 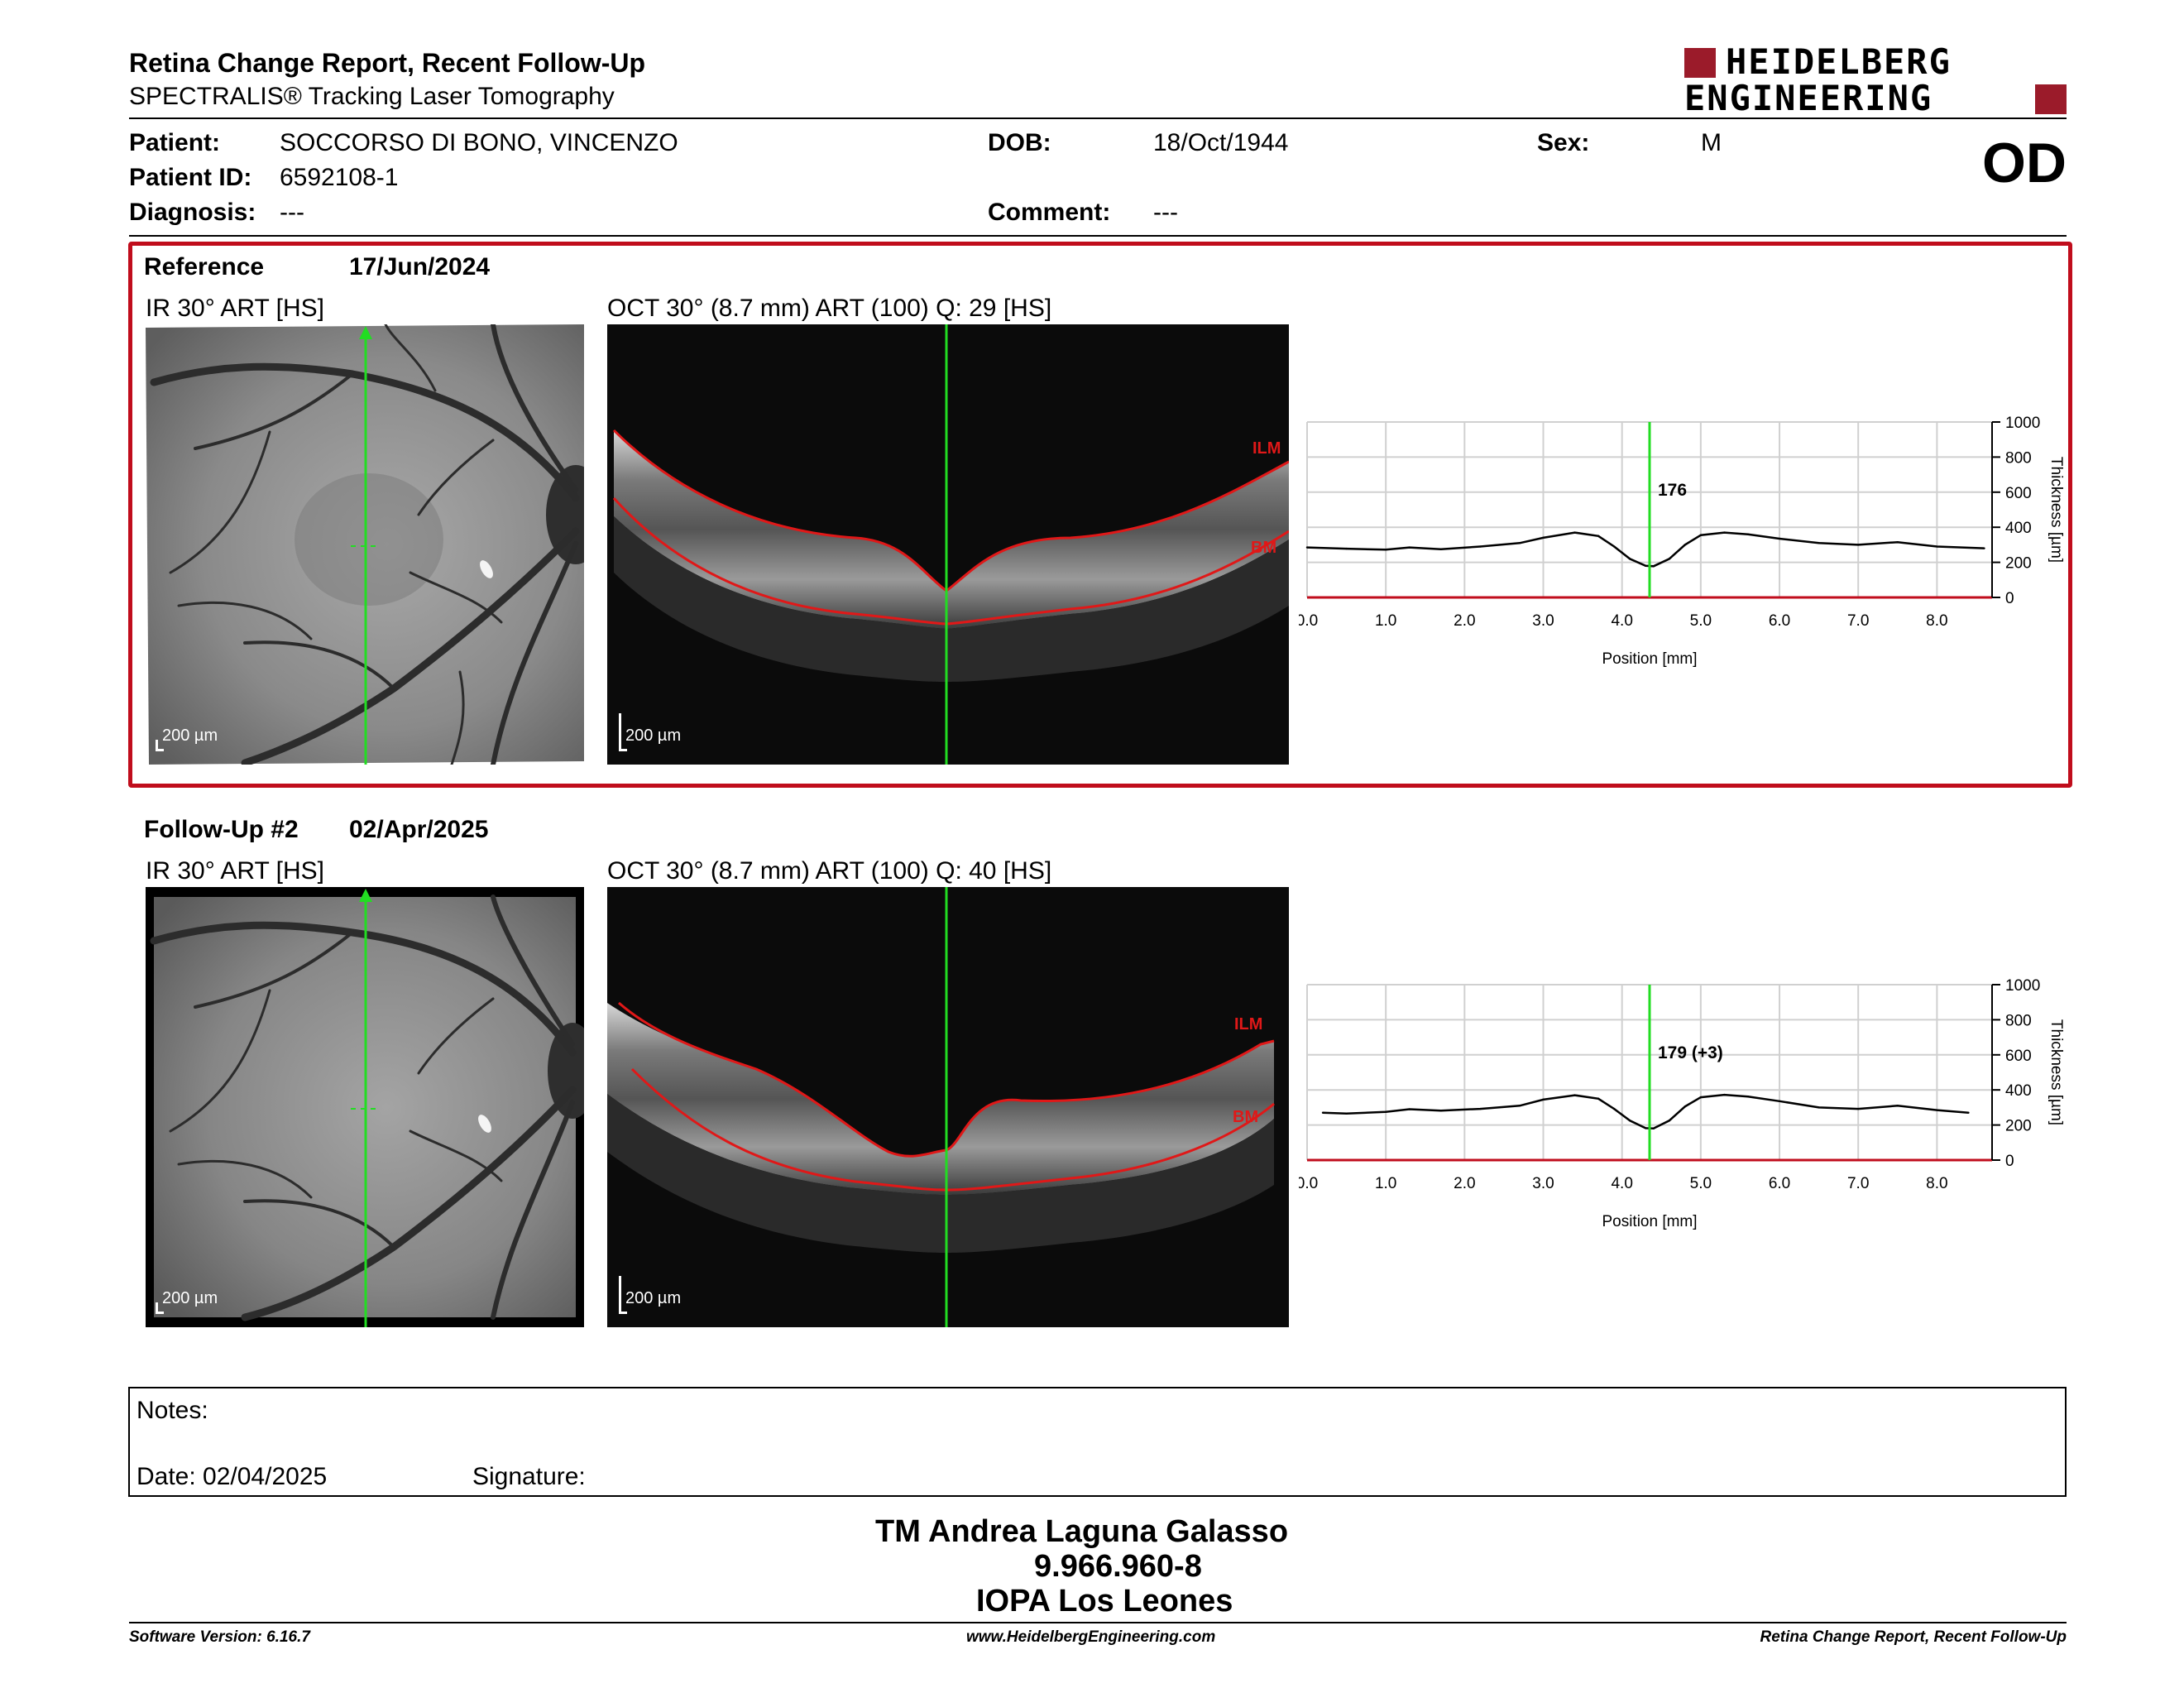 I want to click on reference-ir-label: IR 30° ART [HS], so click(x=235, y=308).